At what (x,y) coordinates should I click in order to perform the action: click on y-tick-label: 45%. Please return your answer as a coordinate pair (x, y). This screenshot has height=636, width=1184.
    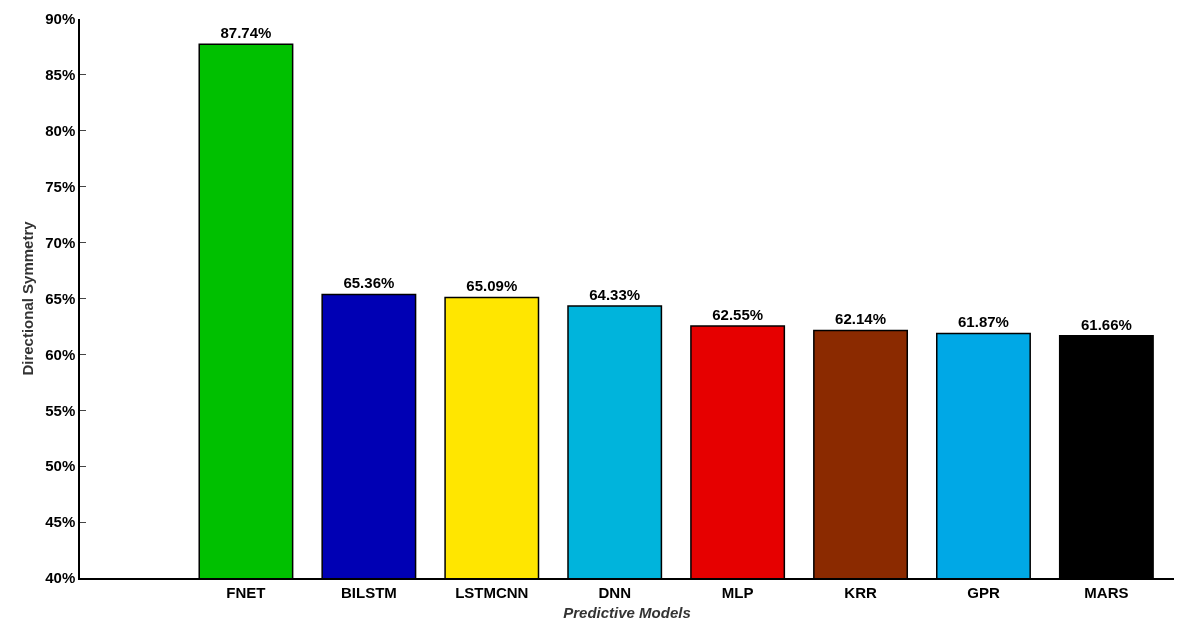
    Looking at the image, I should click on (60, 522).